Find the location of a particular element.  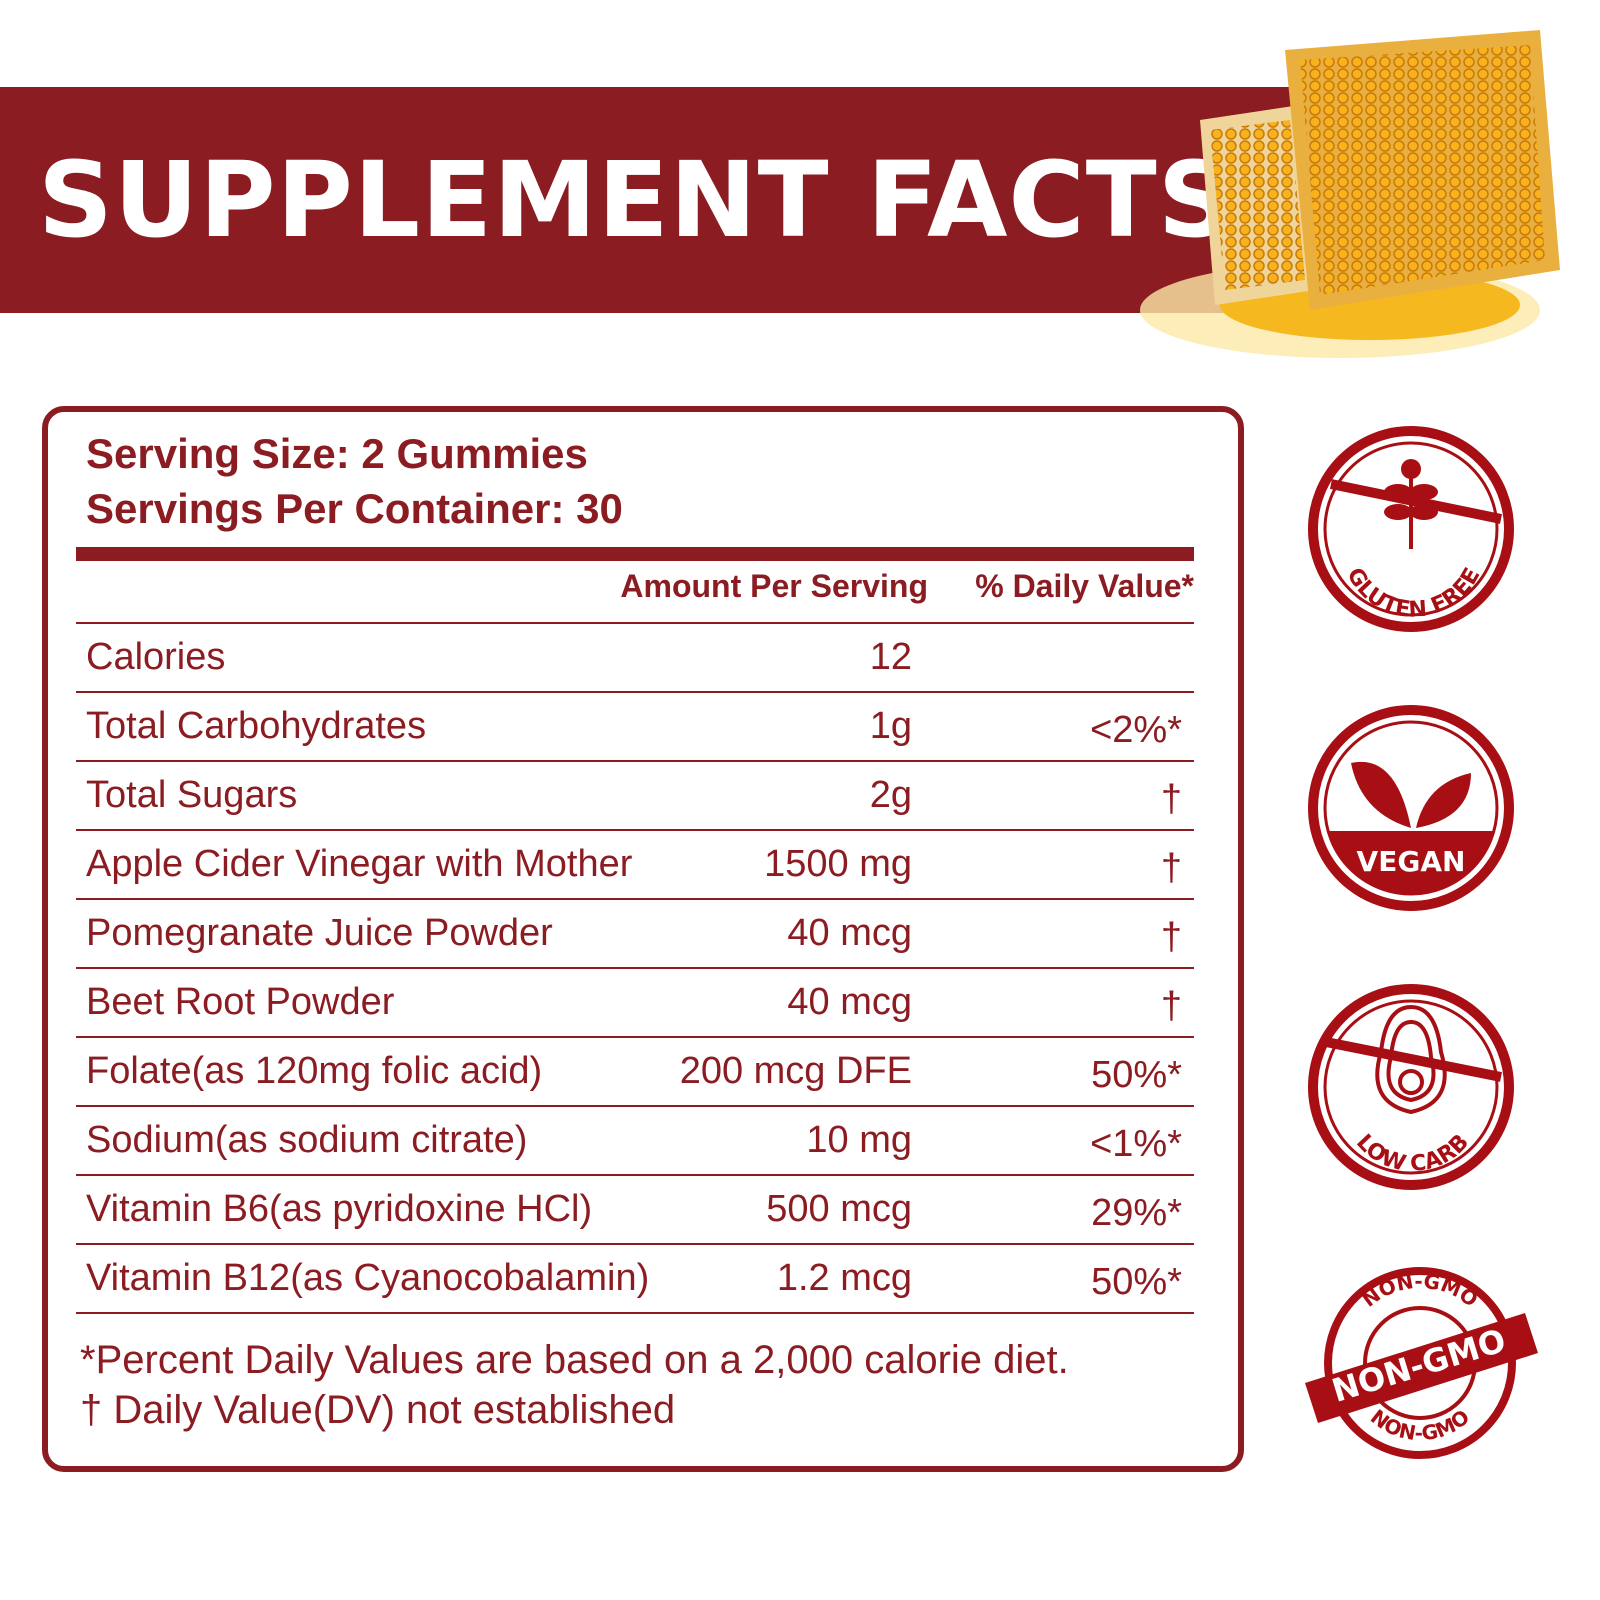

honeycomb-image is located at coordinates (1350, 194).